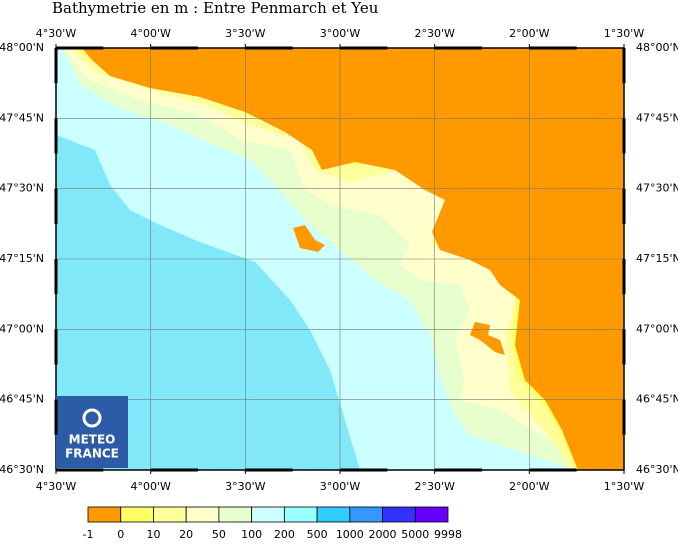  I want to click on colorbar-label: 50, so click(219, 534).